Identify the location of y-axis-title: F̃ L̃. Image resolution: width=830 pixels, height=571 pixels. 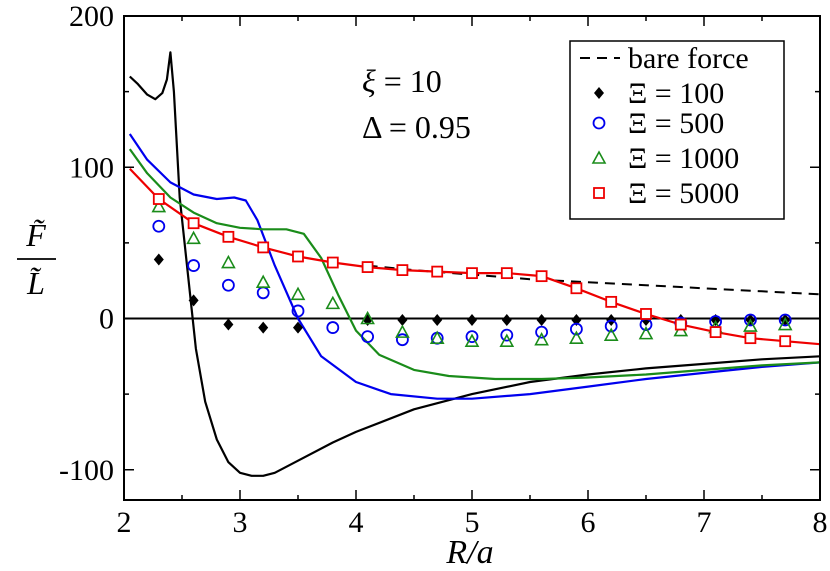
(36, 259).